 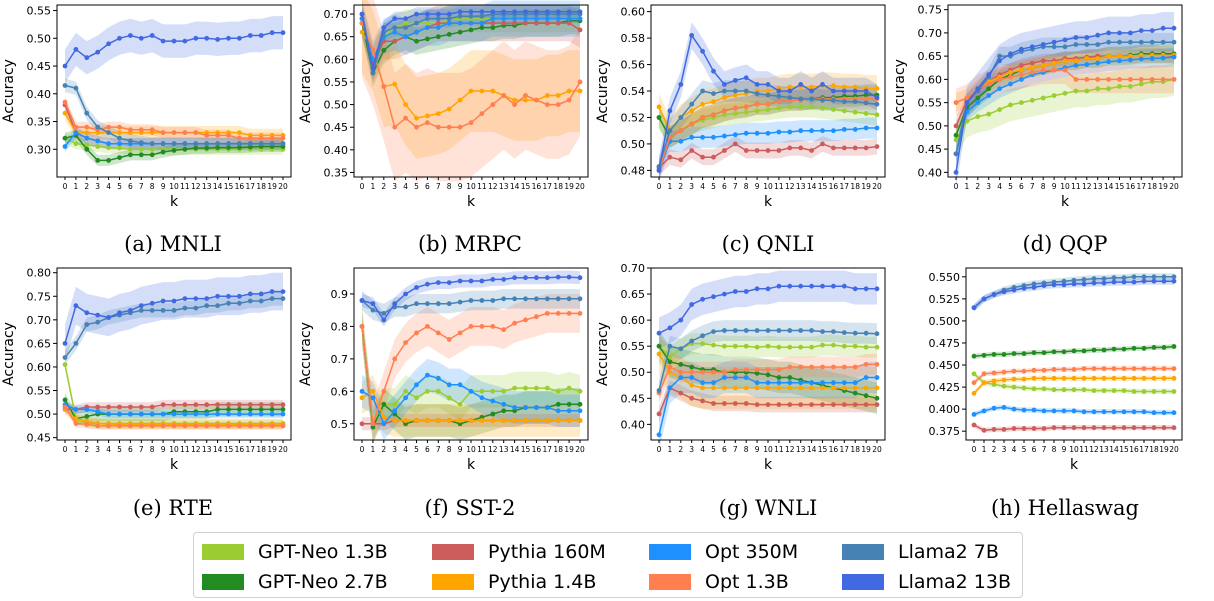 I want to click on y-axis-label: Accuracy, so click(x=603, y=354).